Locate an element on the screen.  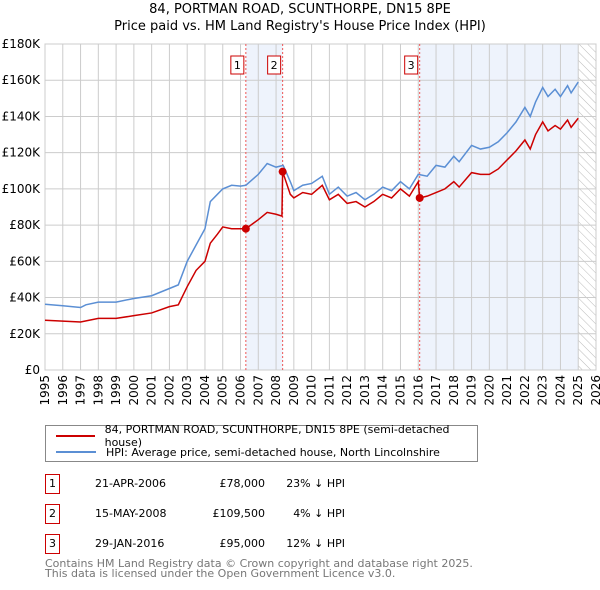
y-tick-label: £180K is located at coordinates (22, 44).